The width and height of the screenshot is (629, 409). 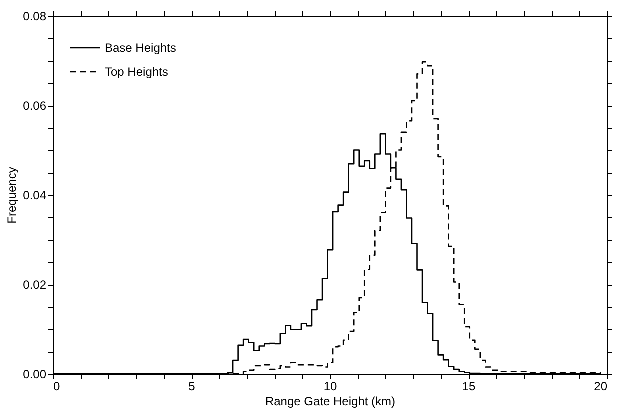 I want to click on y-tick-label: 0.04, so click(x=35, y=195).